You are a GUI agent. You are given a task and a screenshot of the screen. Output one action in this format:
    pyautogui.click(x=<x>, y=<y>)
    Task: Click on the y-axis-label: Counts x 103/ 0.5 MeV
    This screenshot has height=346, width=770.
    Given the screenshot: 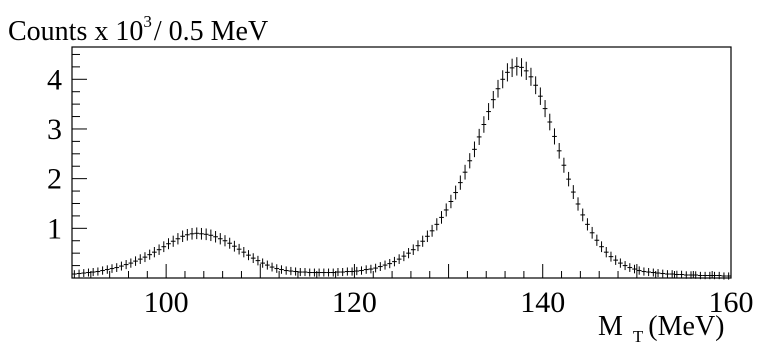 What is the action you would take?
    pyautogui.click(x=138, y=29)
    